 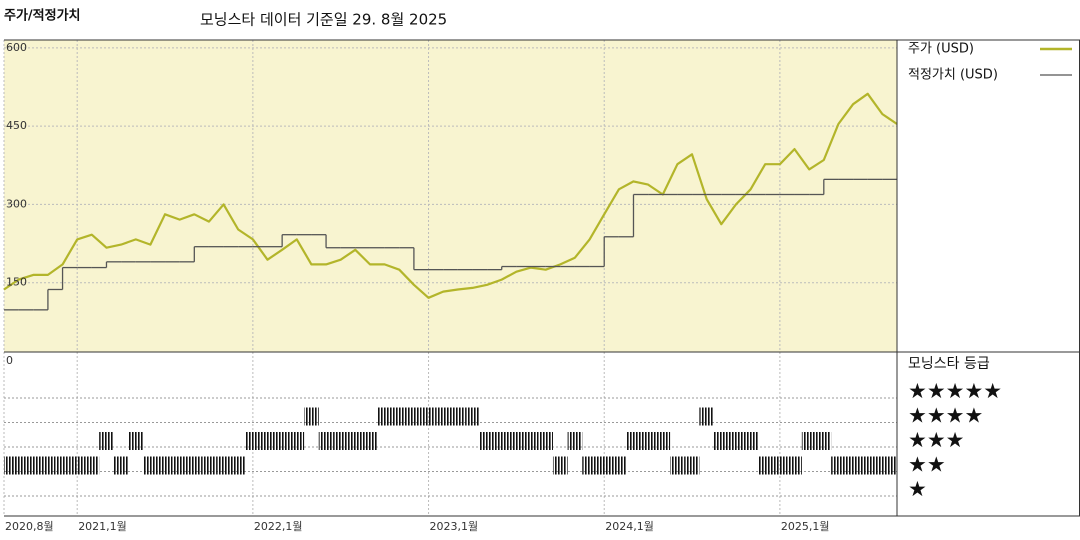 What do you see at coordinates (949, 364) in the screenshot?
I see `rating-title: 모닝스타 등급` at bounding box center [949, 364].